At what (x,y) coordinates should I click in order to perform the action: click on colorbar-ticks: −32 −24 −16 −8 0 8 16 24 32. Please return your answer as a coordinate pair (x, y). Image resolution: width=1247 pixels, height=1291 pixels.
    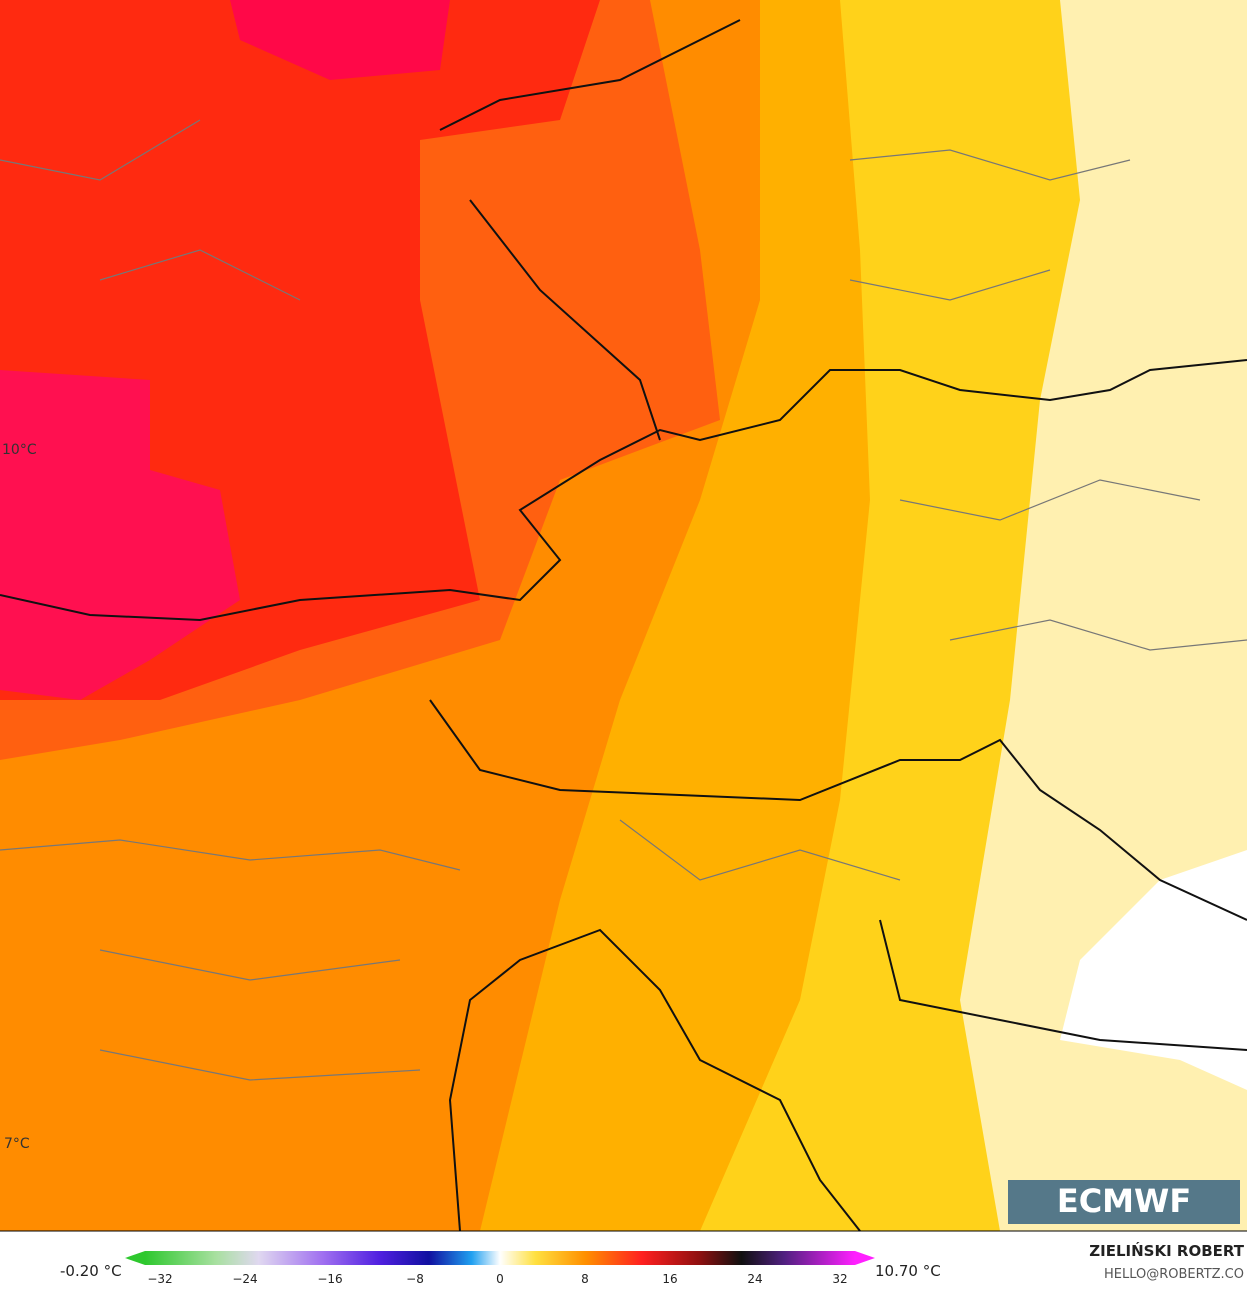
    Looking at the image, I should click on (497, 1279).